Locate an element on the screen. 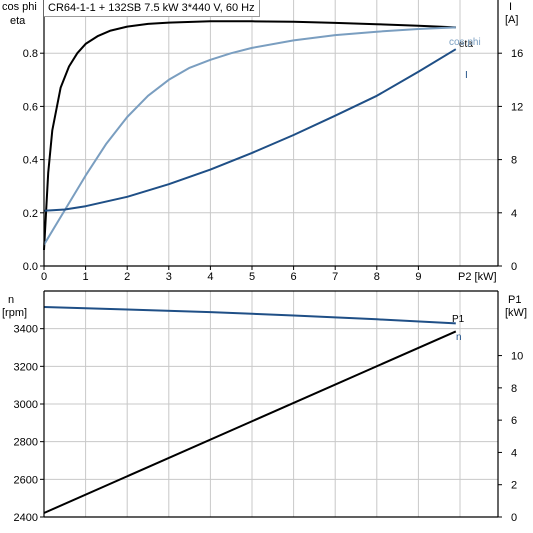 Image resolution: width=533 pixels, height=533 pixels. tick-label-x: 5 is located at coordinates (252, 277).